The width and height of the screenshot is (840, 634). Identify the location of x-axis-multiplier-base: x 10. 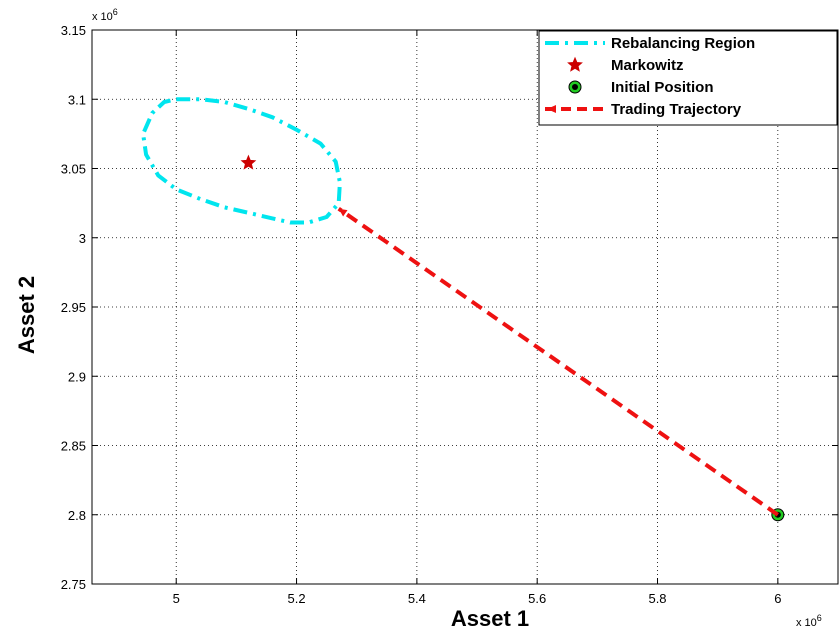
(806, 623).